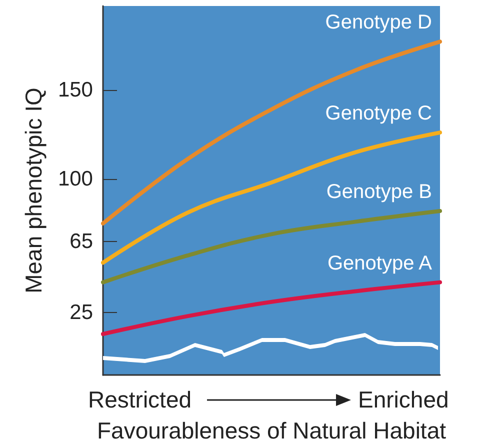 The height and width of the screenshot is (447, 491). I want to click on y-tick-label: 150, so click(75, 90).